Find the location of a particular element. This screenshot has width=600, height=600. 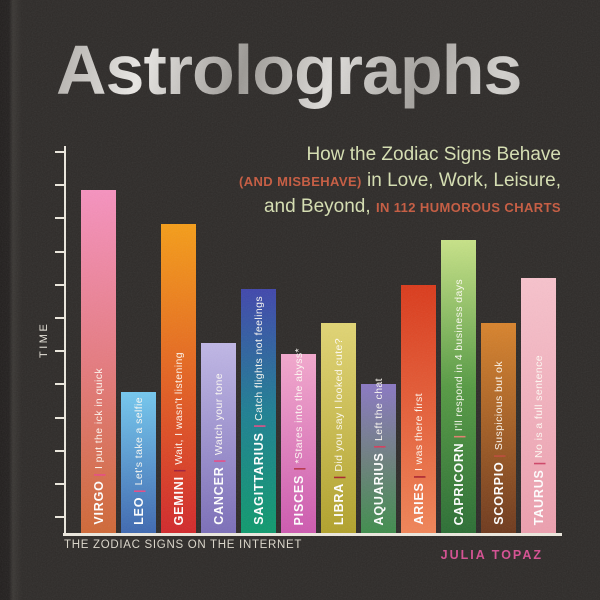

bar-sign-name: LEO is located at coordinates (138, 510).